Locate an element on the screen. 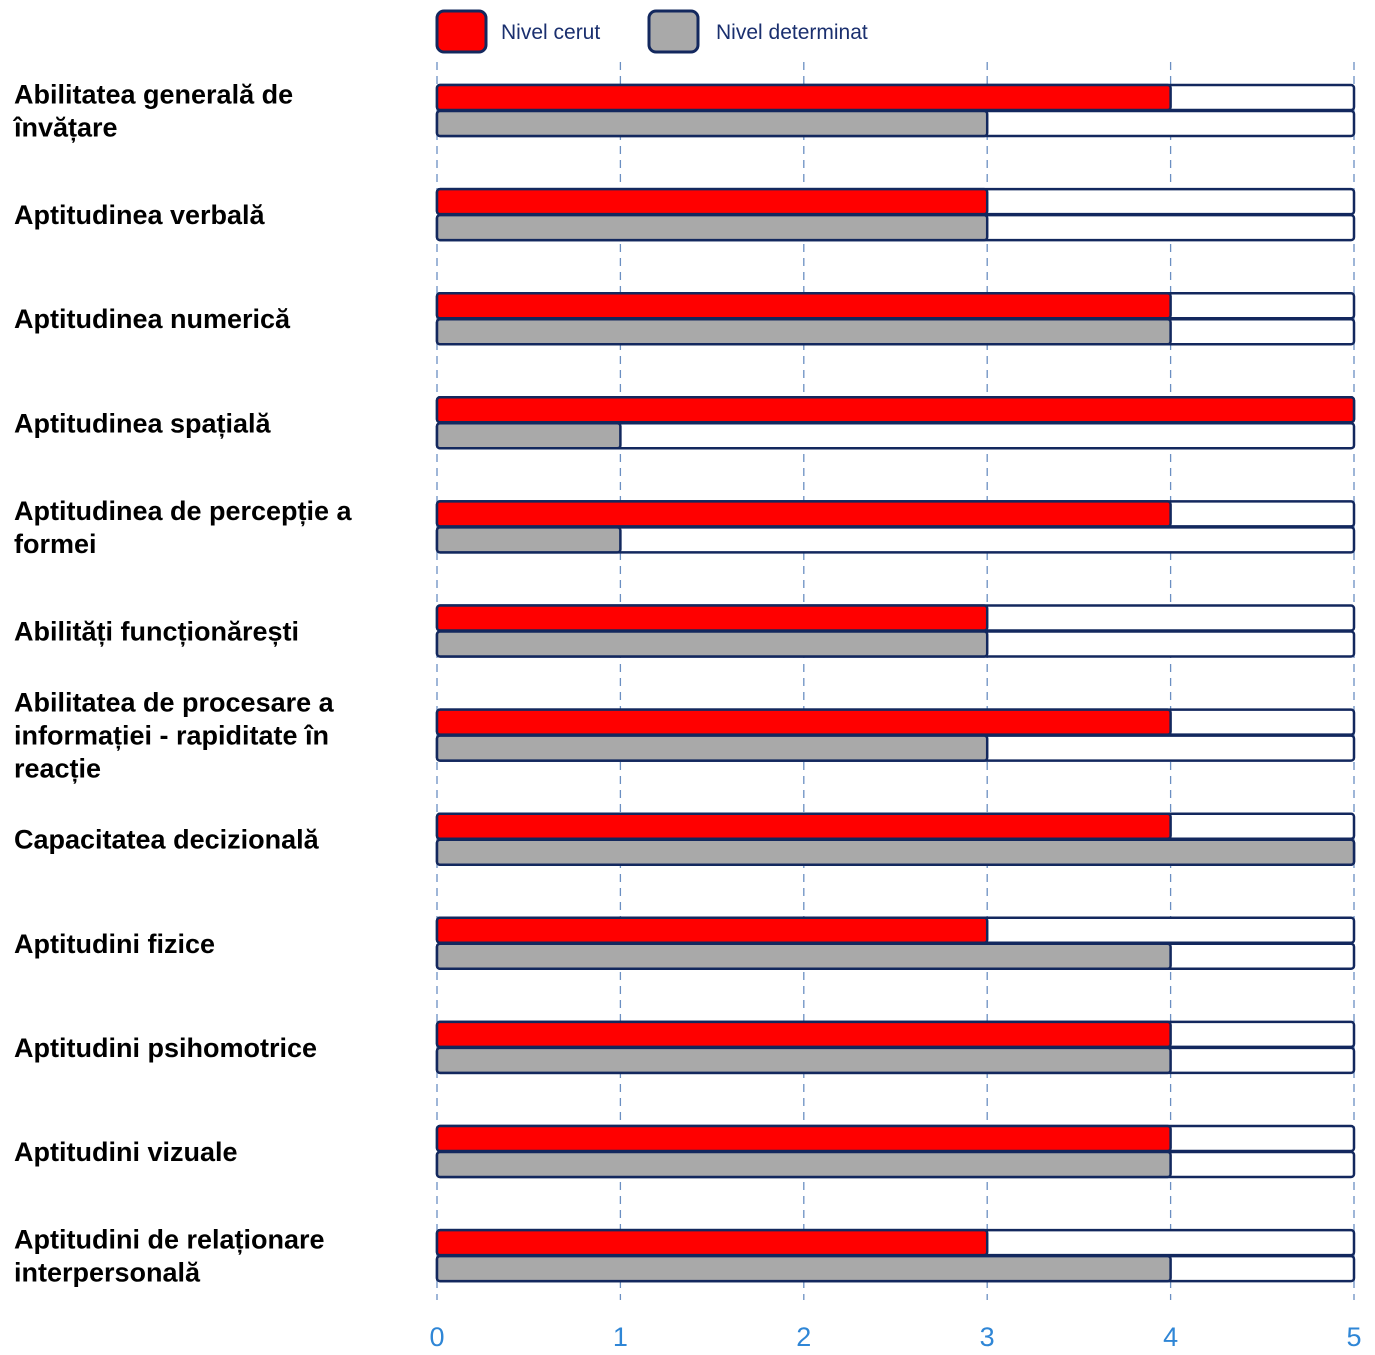 The height and width of the screenshot is (1355, 1375). category-label-line: Aptitudinea numerică is located at coordinates (152, 319).